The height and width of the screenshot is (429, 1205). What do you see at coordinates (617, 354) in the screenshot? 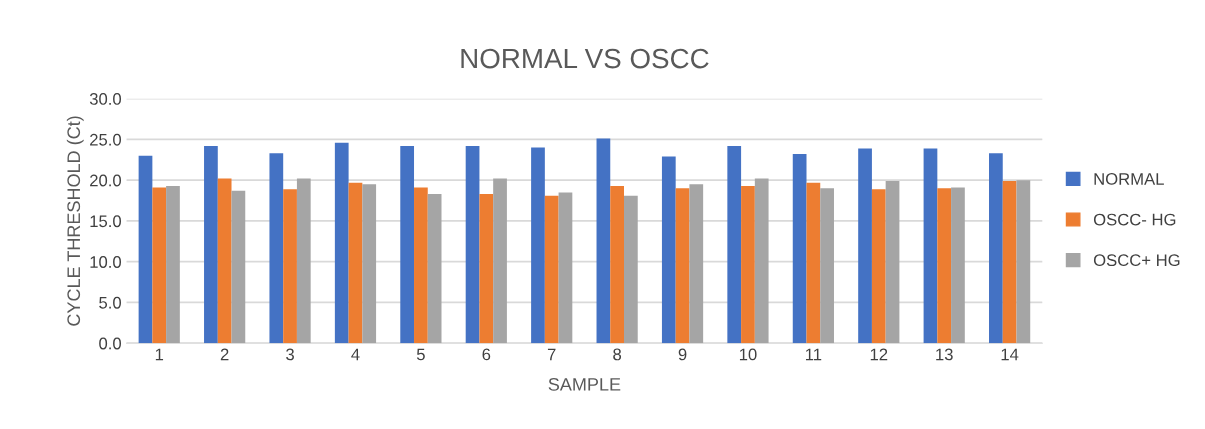
I see `x-tick-label: 8` at bounding box center [617, 354].